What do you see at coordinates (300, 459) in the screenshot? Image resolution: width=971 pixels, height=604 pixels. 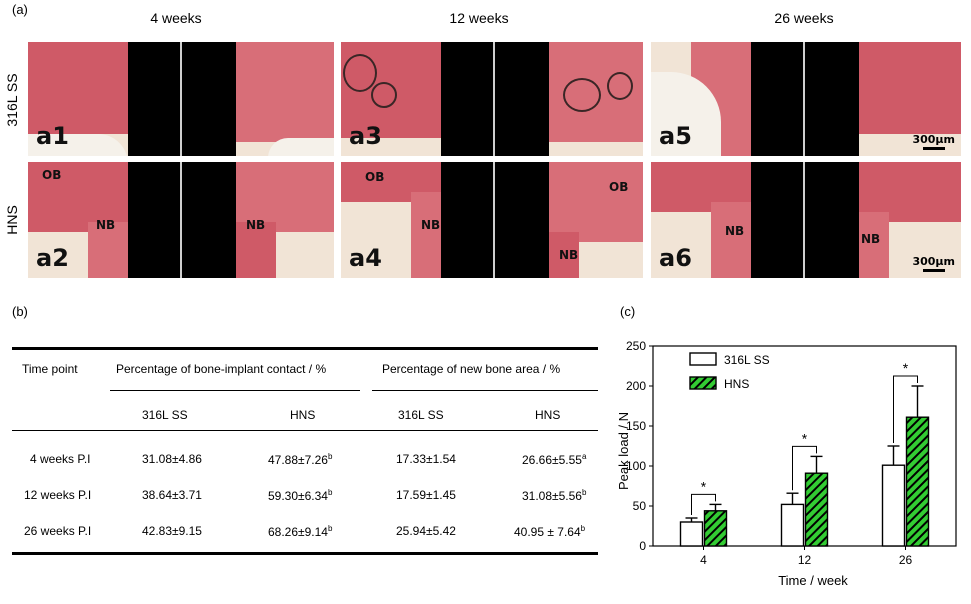 I see `cell-bic-hns: 47.88±7.26b` at bounding box center [300, 459].